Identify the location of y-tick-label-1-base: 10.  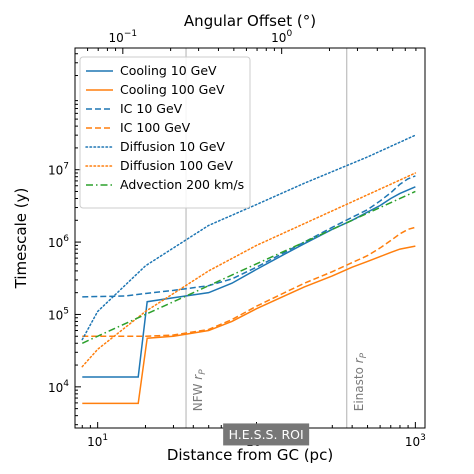
(55, 315).